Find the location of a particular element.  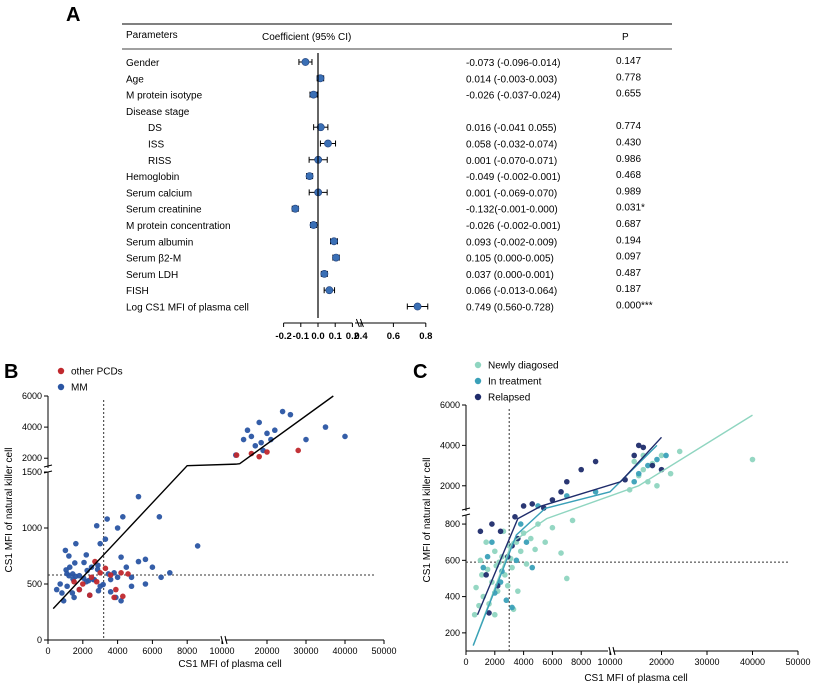

forest-row-ci: 0.066 (-0.013-0.064) is located at coordinates (511, 291).